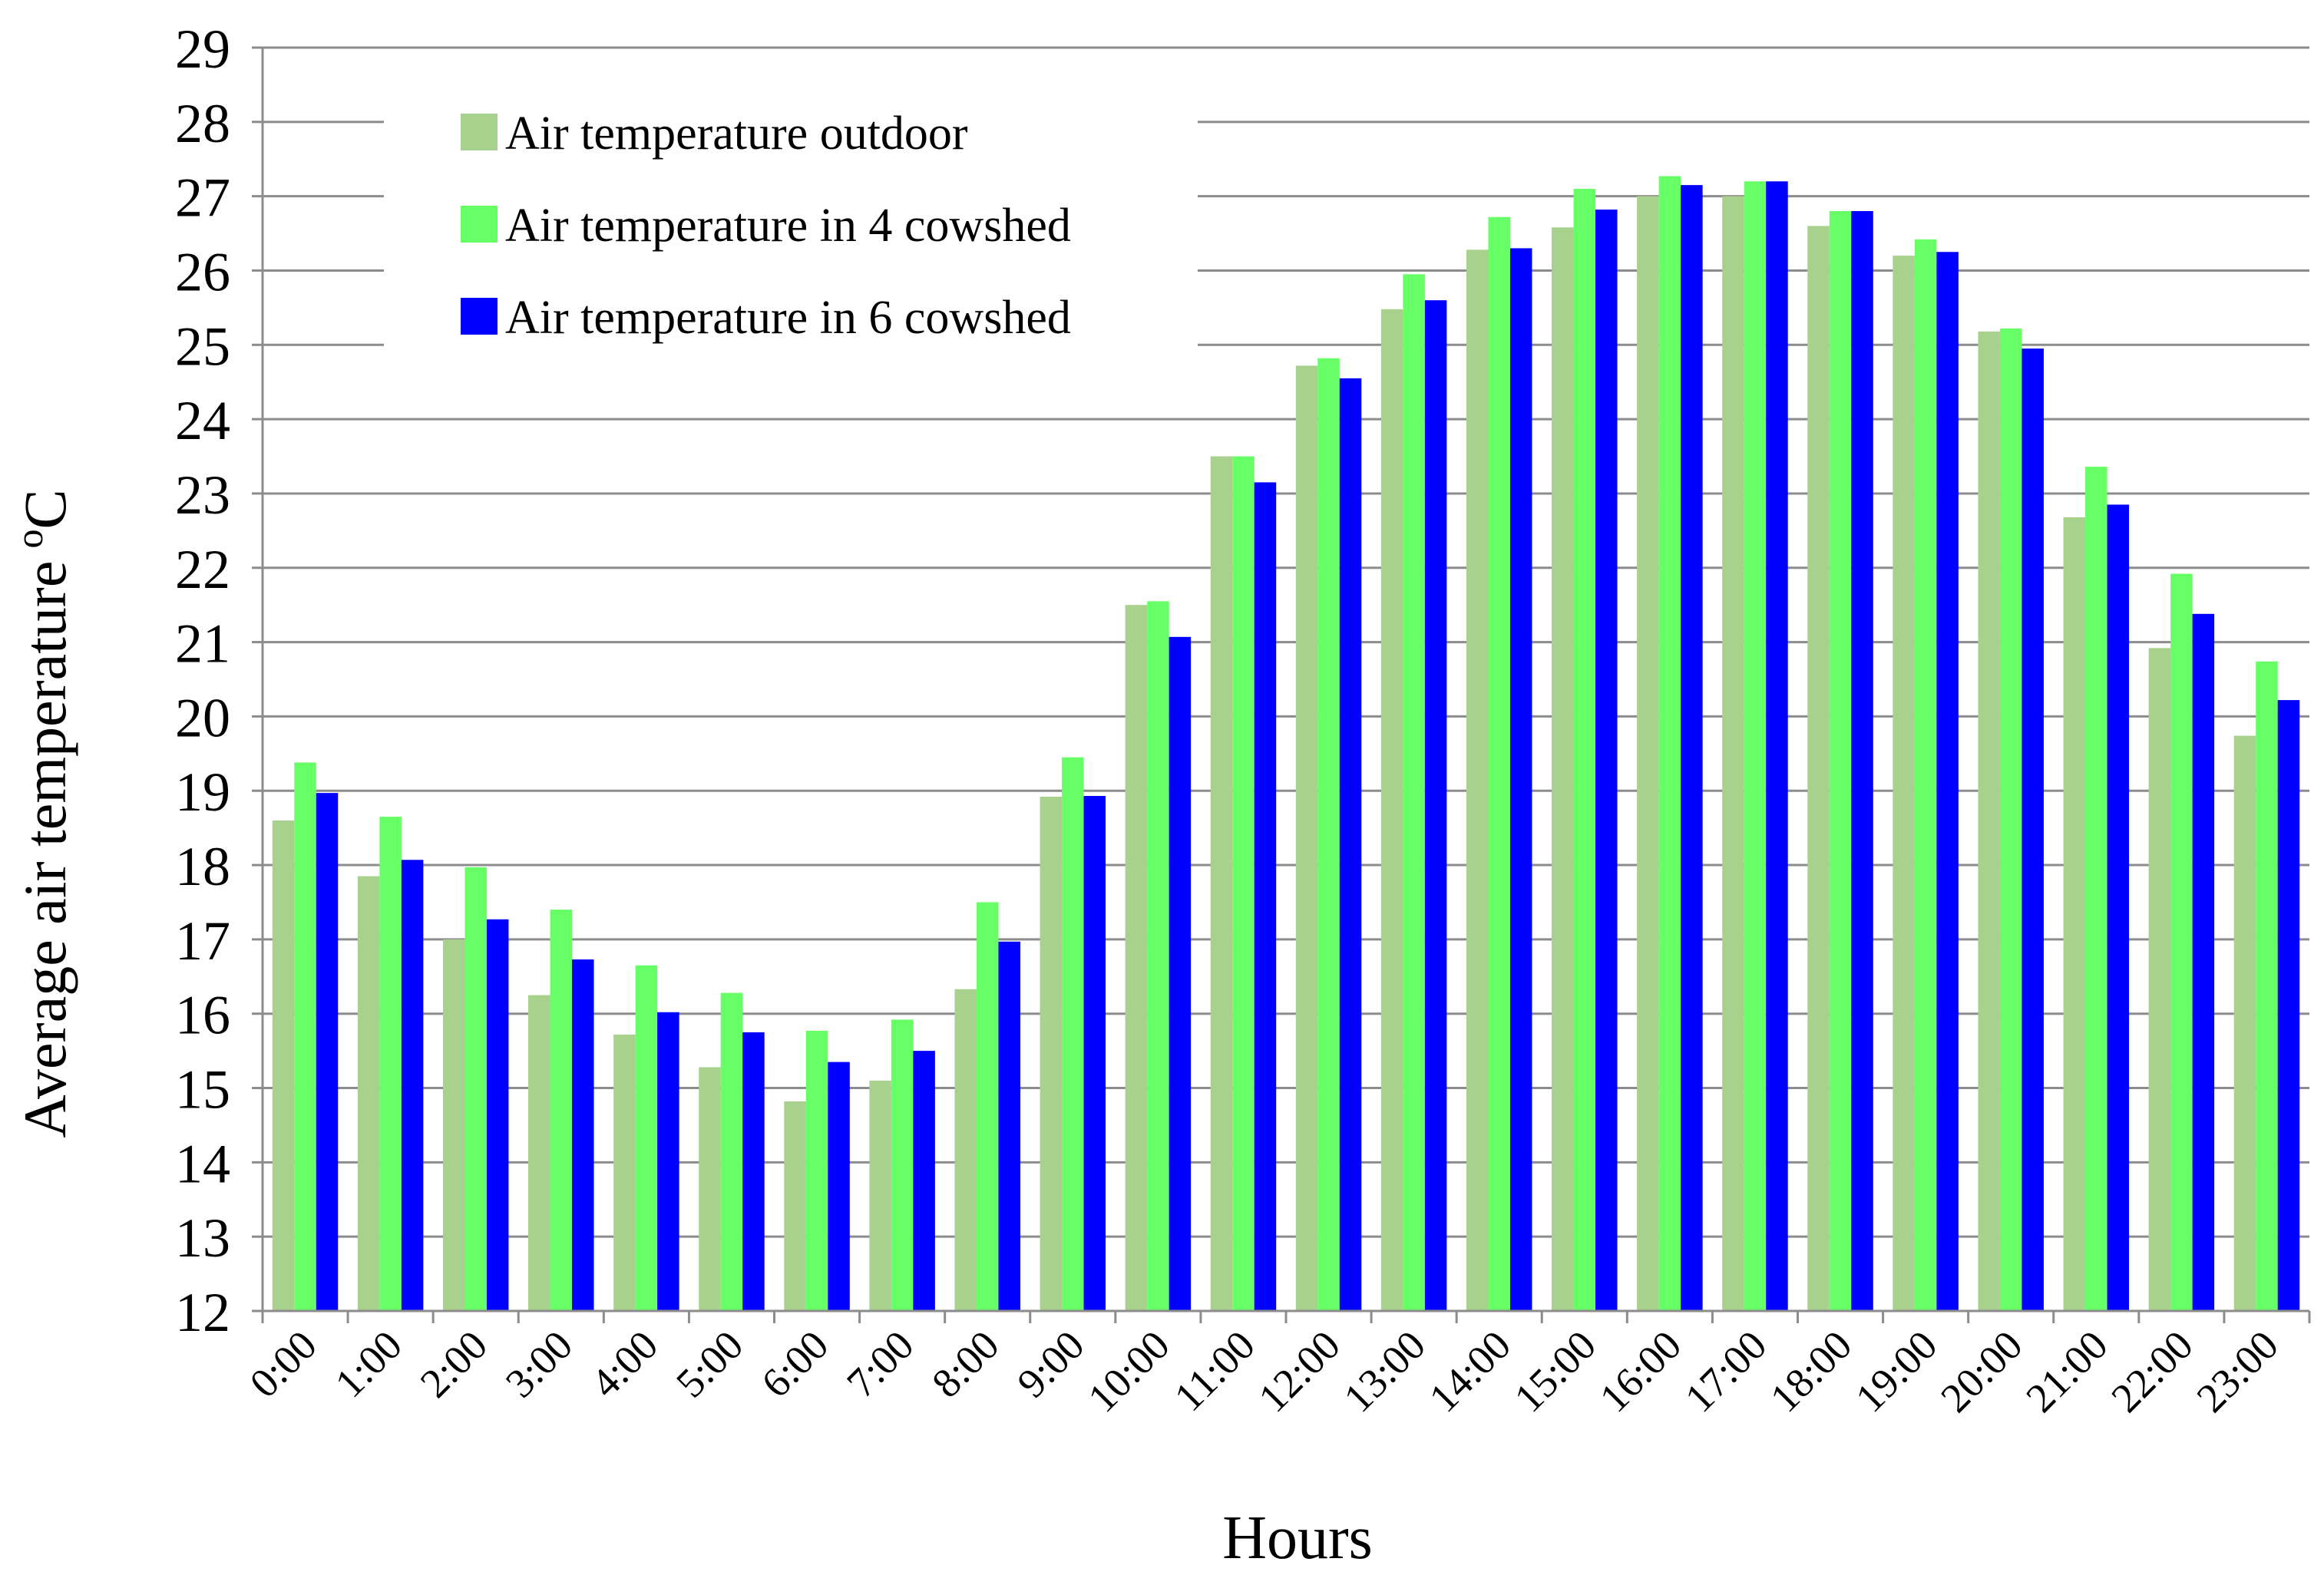 The image size is (2324, 1575). What do you see at coordinates (2151, 1372) in the screenshot?
I see `x-tick-label: 22:00` at bounding box center [2151, 1372].